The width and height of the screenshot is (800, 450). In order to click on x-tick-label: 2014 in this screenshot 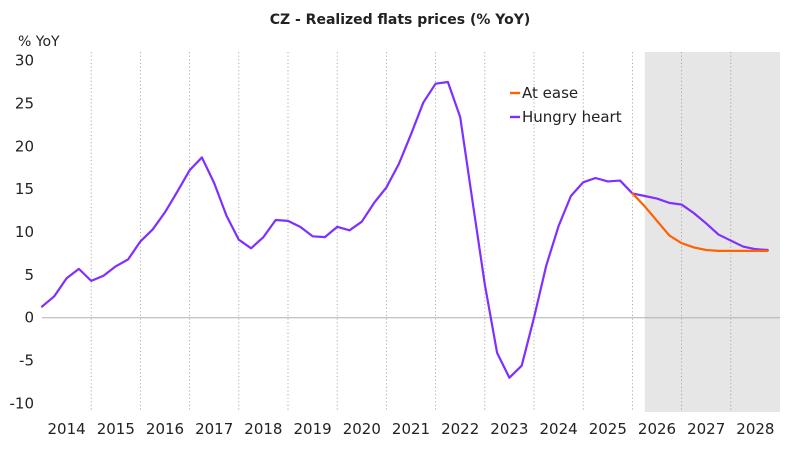, I will do `click(67, 429)`.